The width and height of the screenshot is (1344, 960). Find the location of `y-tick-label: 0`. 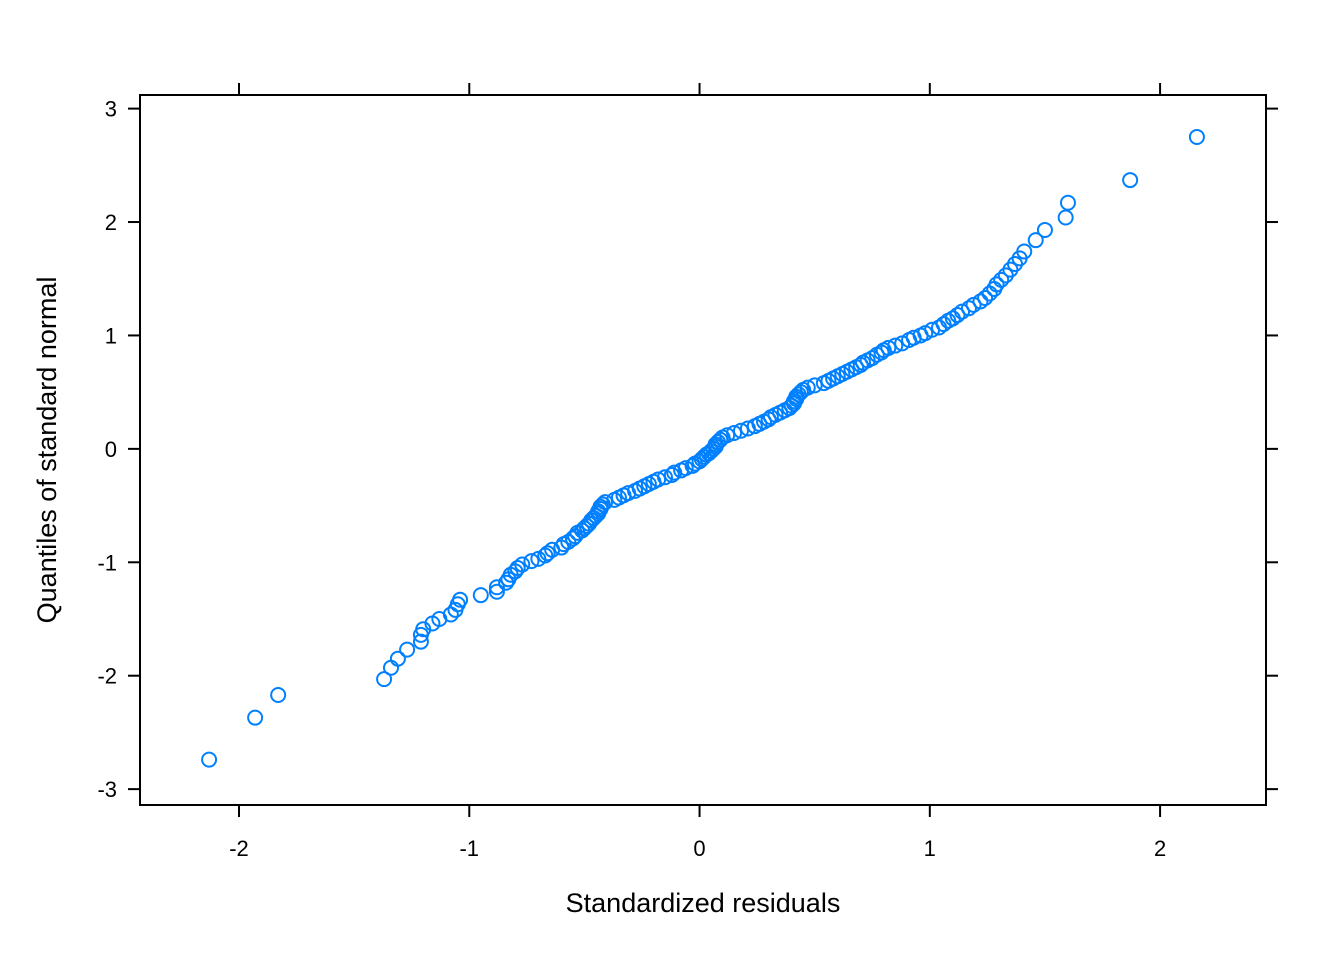

y-tick-label: 0 is located at coordinates (111, 449).